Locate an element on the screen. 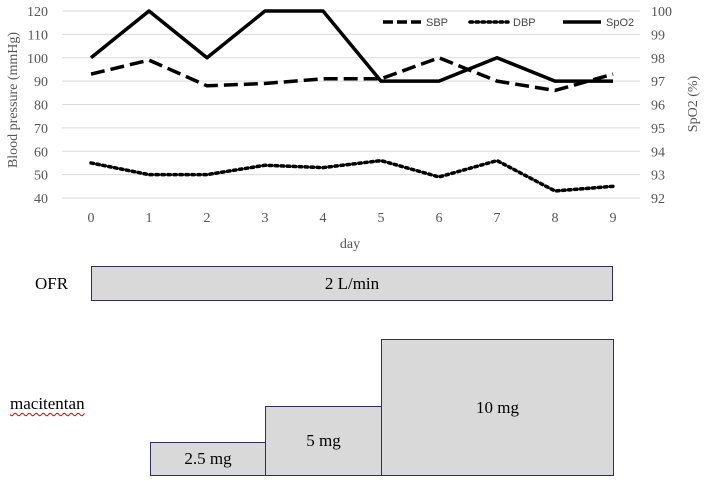  legend-label: SpO2 is located at coordinates (620, 23).